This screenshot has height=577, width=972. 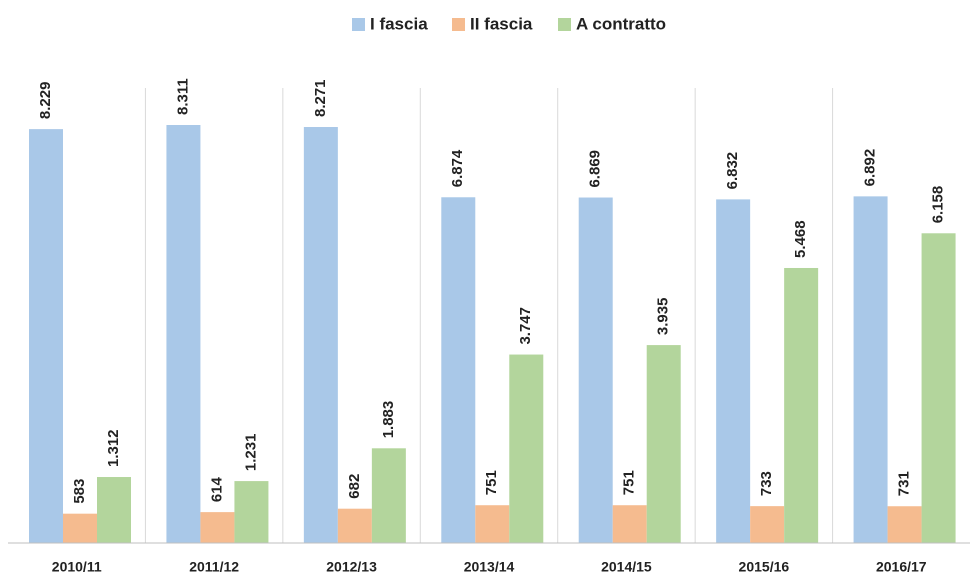 I want to click on x-tick-label: 2013/14, so click(x=489, y=567).